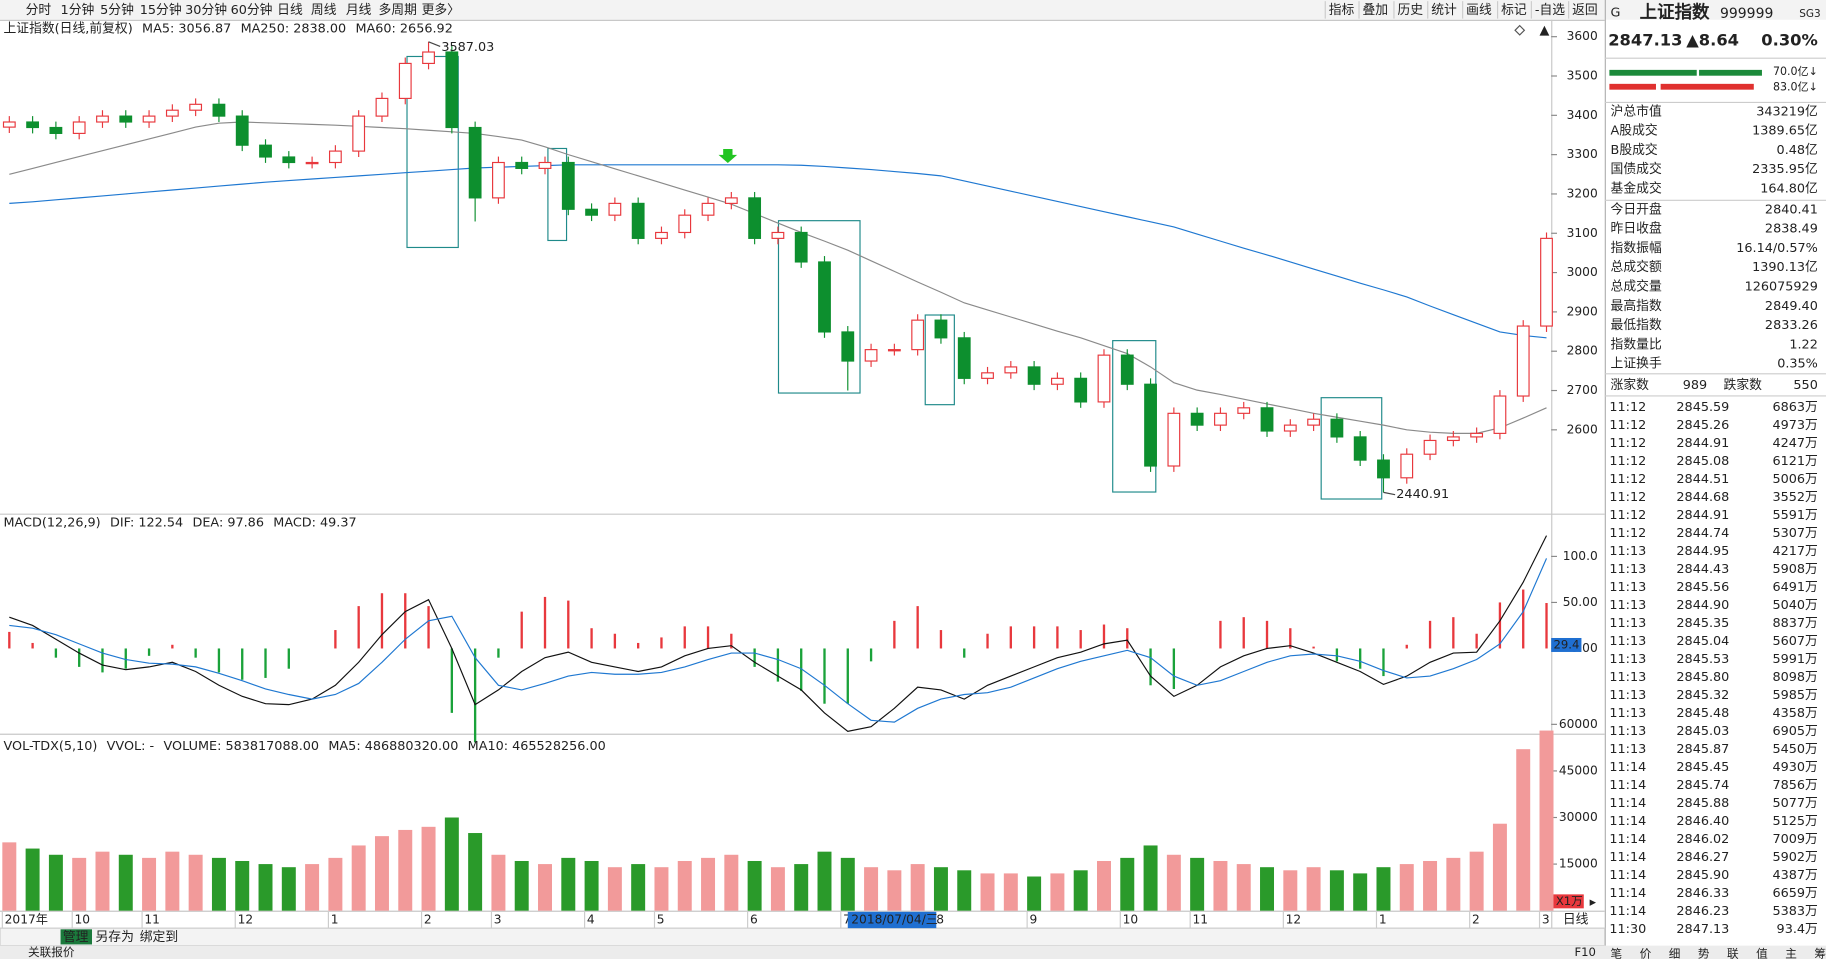 The height and width of the screenshot is (963, 1826). Describe the element at coordinates (803, 937) in the screenshot. I see `footer-bar` at that location.